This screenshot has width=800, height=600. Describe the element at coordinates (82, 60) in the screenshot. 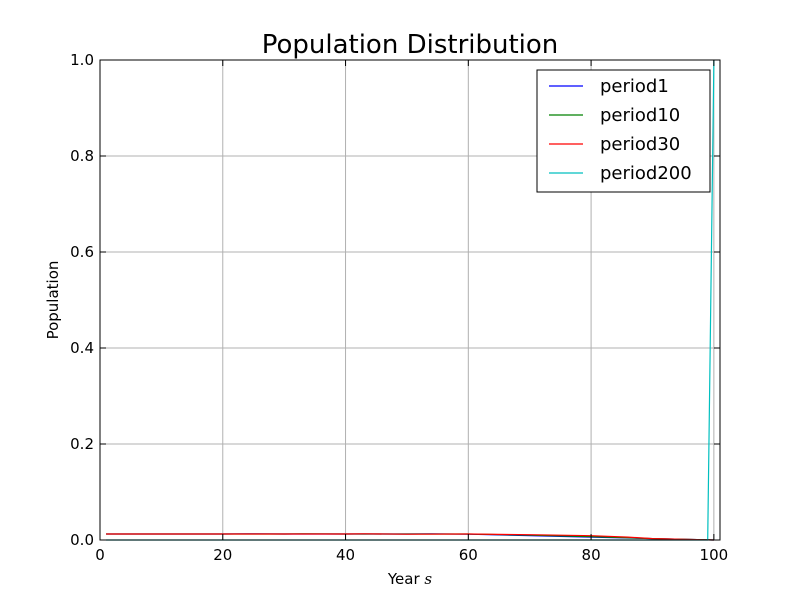

I see `y-tick-label: 1.0` at that location.